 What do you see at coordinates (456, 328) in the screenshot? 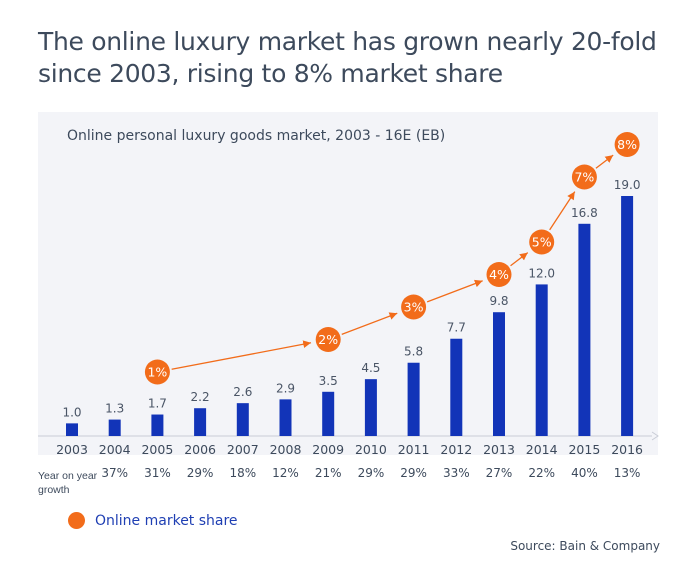
I see `value-label-2012: 7.7` at bounding box center [456, 328].